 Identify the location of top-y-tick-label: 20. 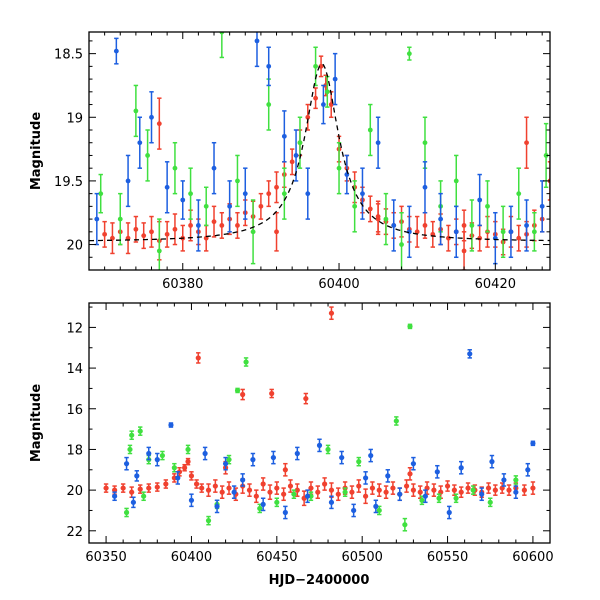
(74, 246).